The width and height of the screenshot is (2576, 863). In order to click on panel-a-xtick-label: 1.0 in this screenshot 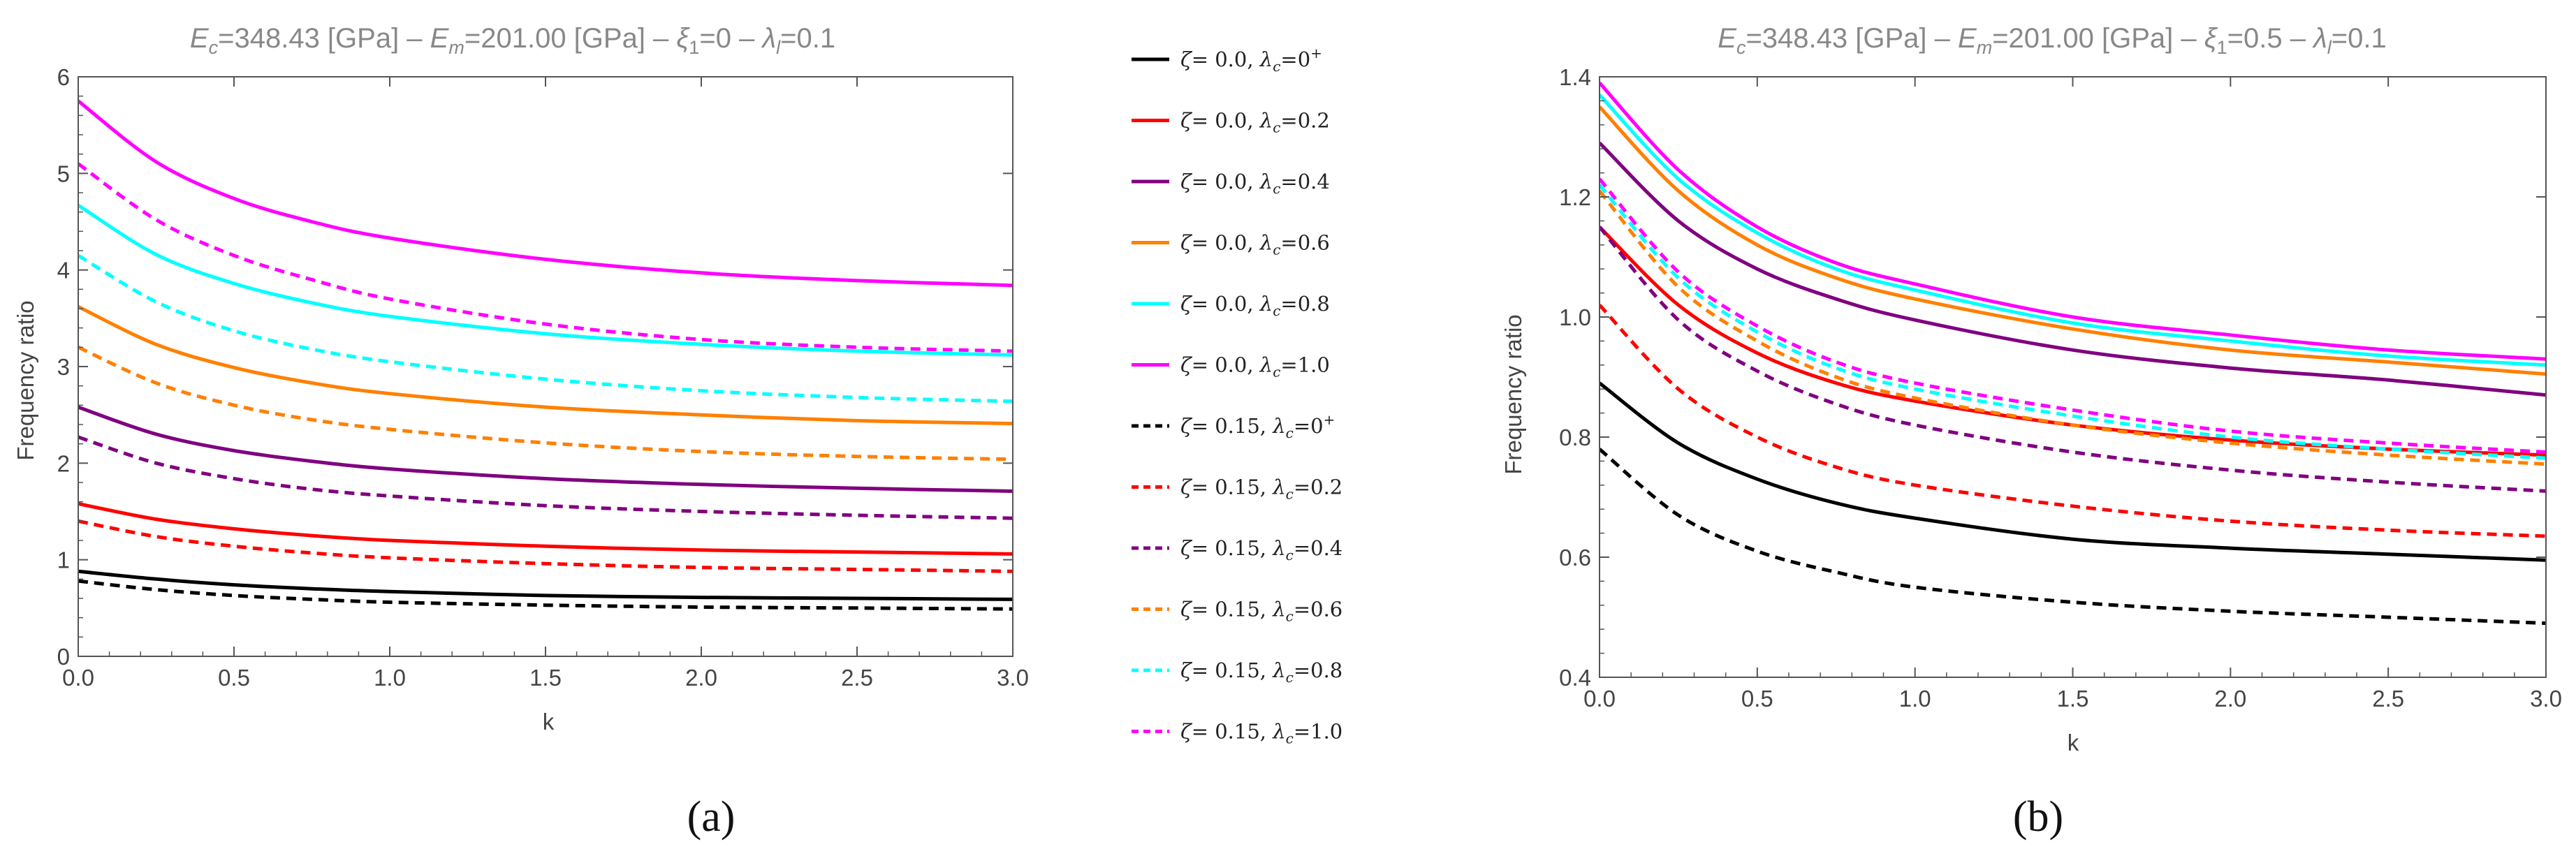, I will do `click(390, 678)`.